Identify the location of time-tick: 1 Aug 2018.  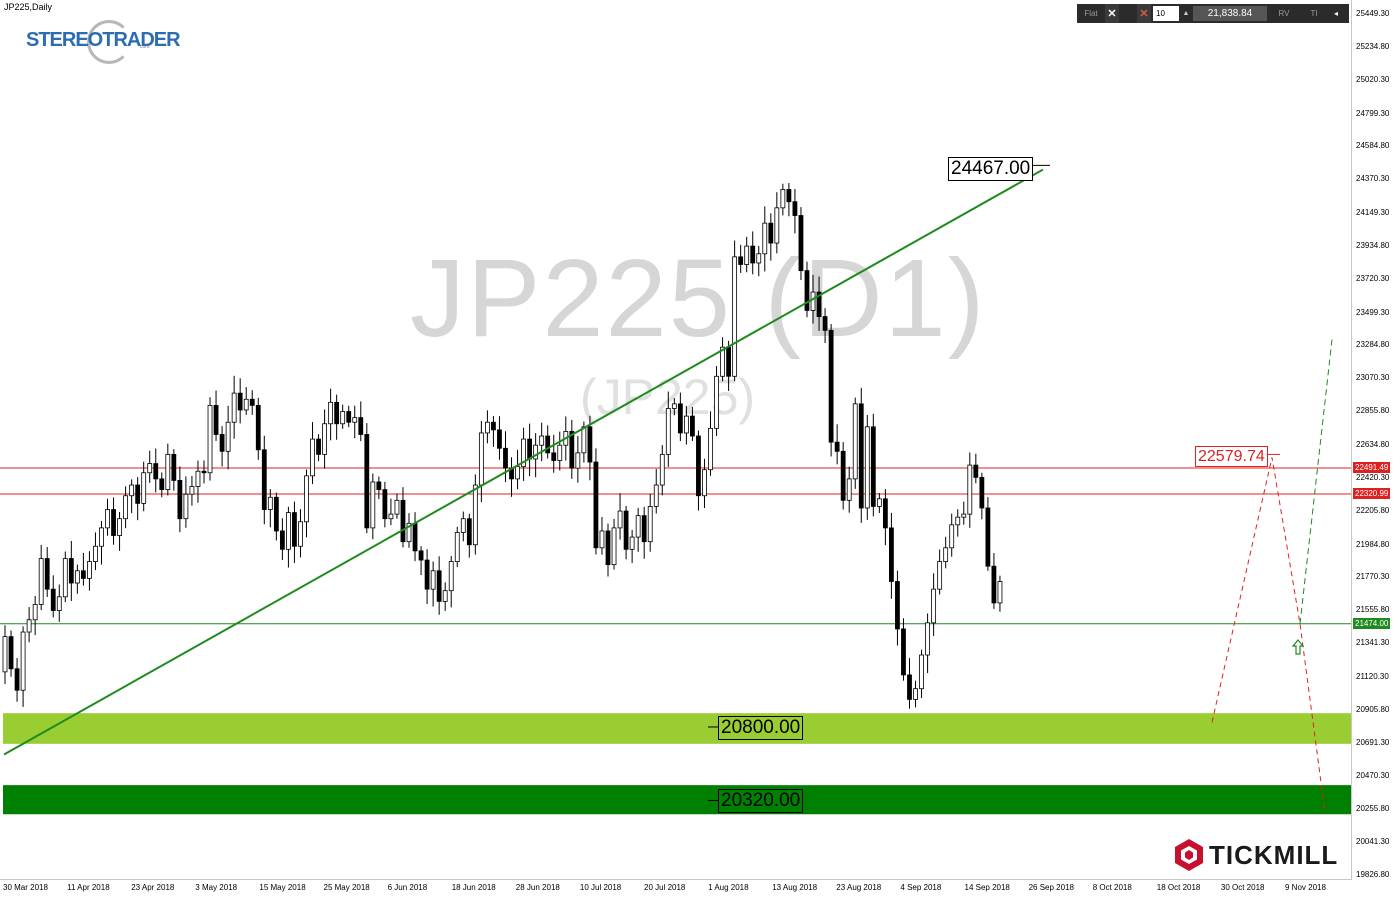
(728, 887).